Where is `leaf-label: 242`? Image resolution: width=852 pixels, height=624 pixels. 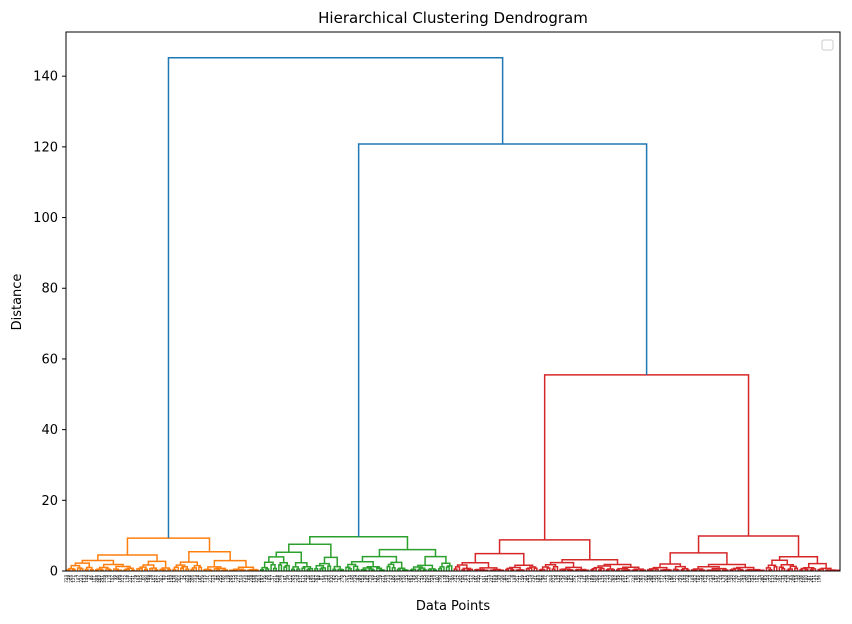 leaf-label: 242 is located at coordinates (780, 579).